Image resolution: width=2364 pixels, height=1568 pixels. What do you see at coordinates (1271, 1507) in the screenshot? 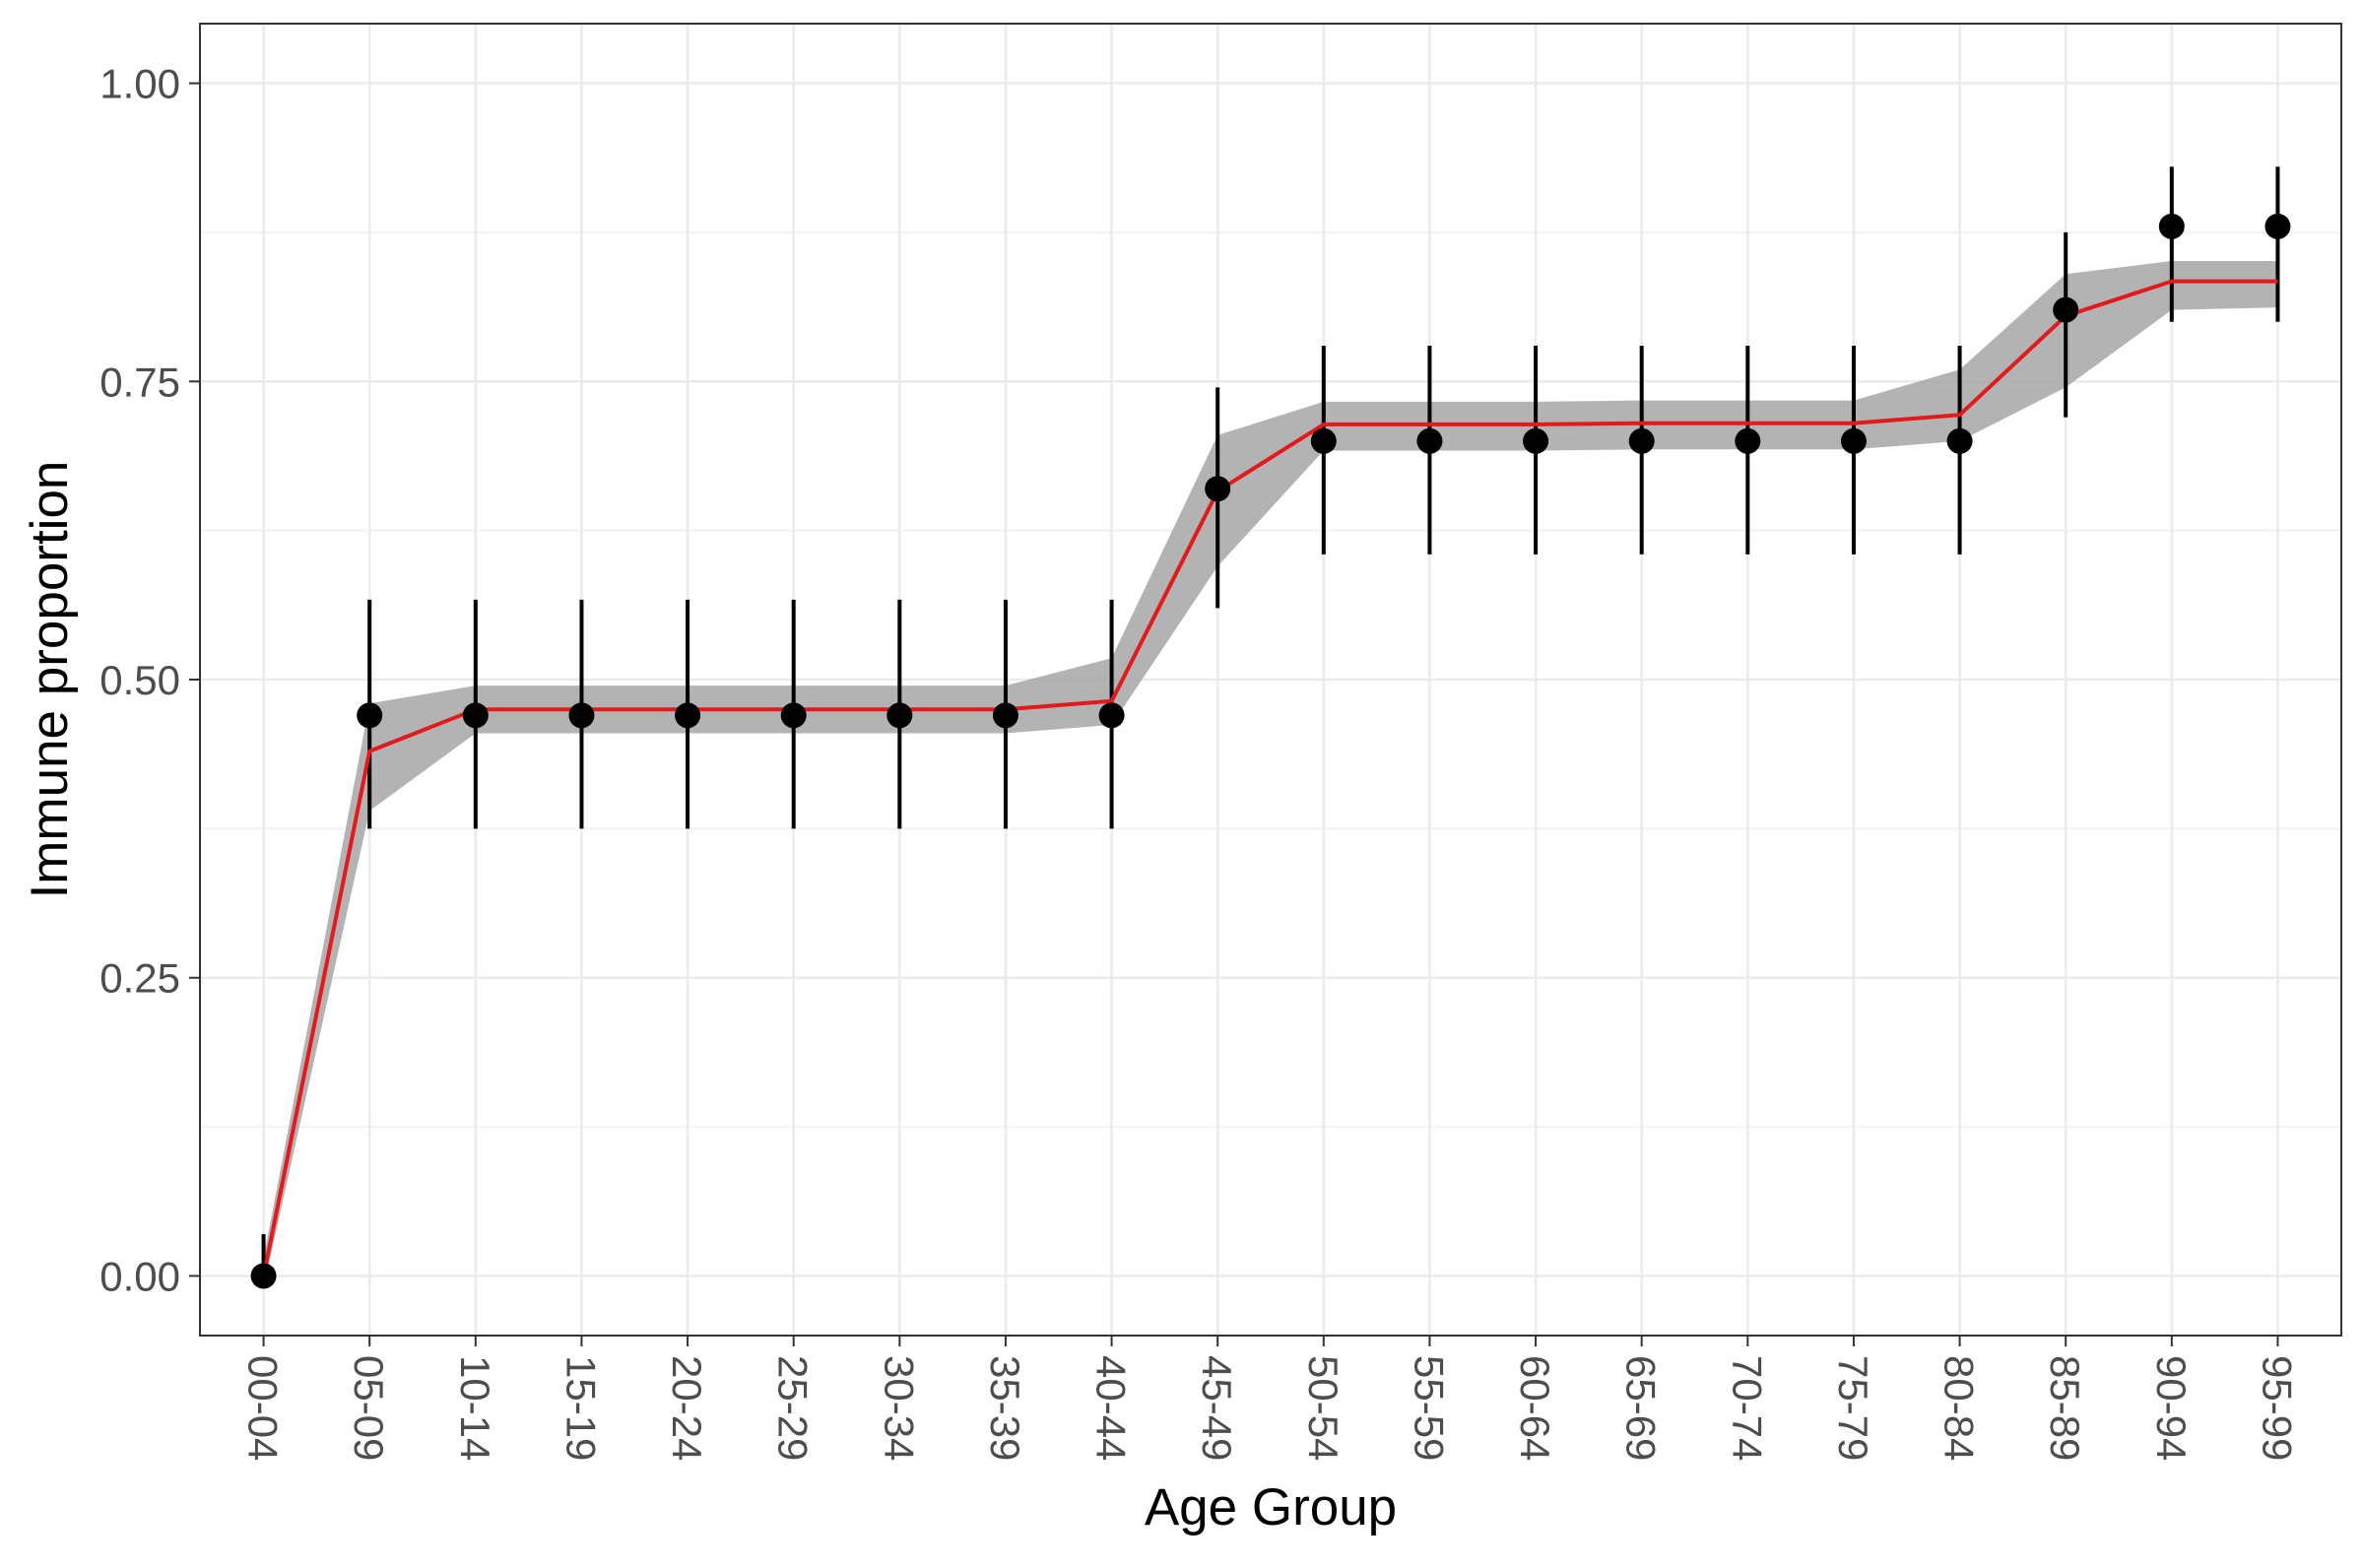
I see `x-axis-title: Age Group` at bounding box center [1271, 1507].